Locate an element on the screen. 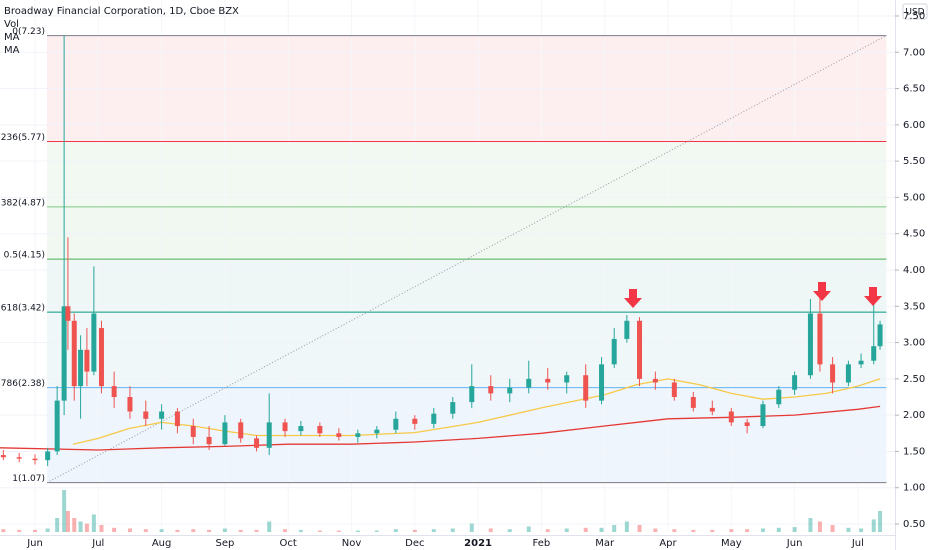  y-tick-label: 1.50 is located at coordinates (914, 451).